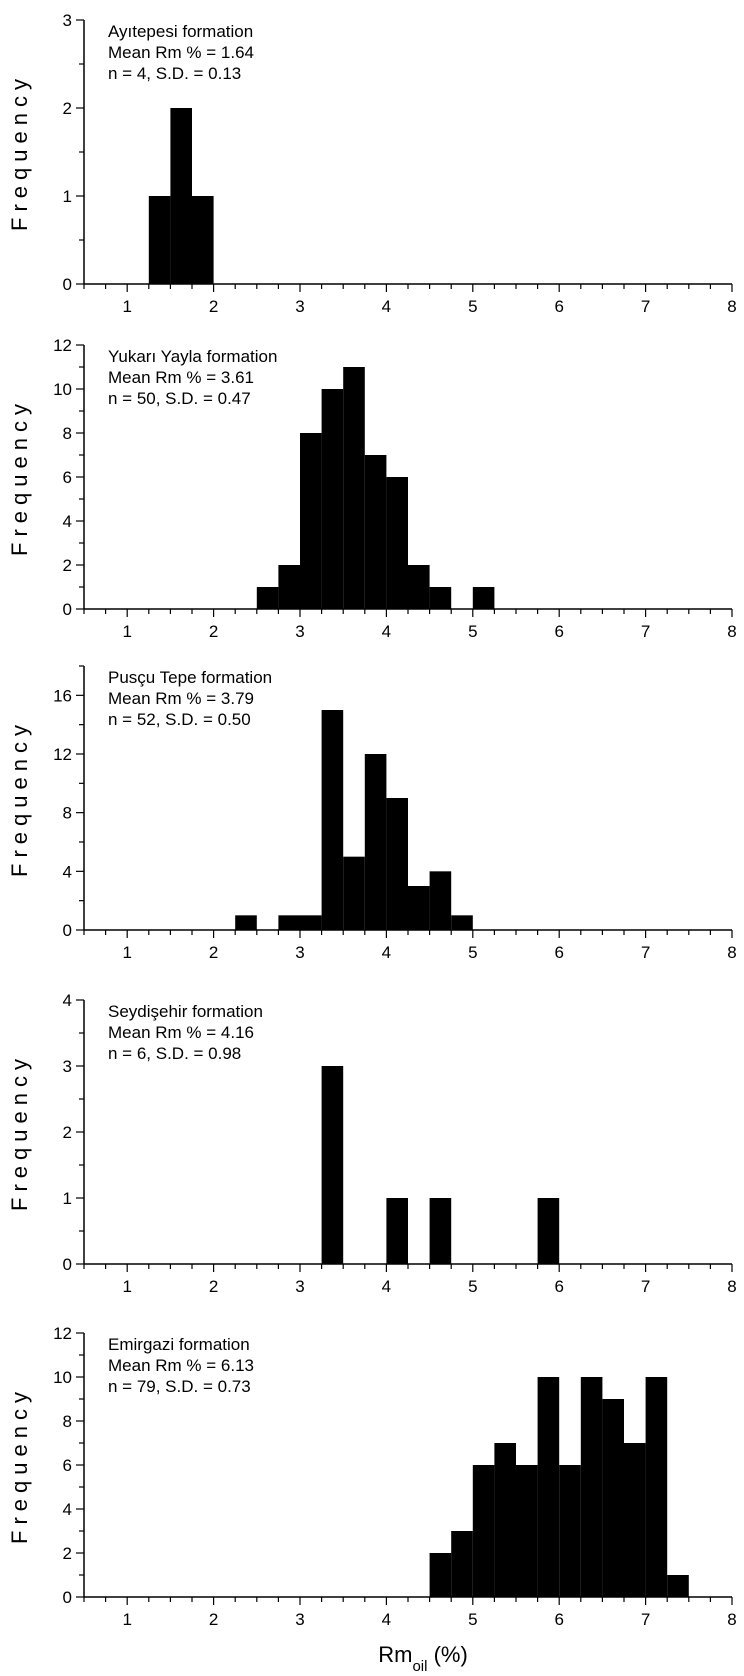 The height and width of the screenshot is (1676, 744). I want to click on y-tick-label: 8, so click(67, 813).